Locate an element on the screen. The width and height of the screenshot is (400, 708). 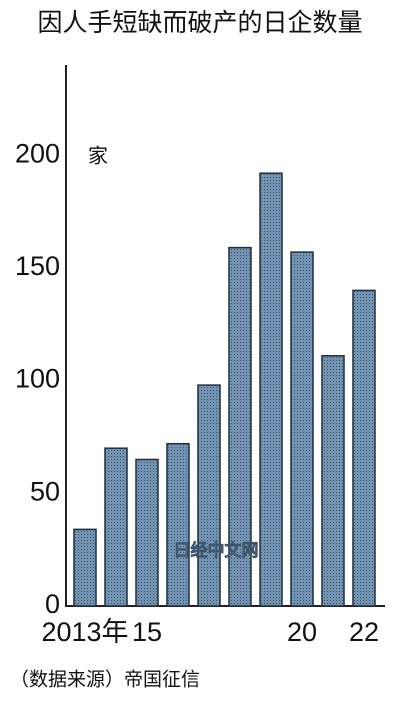
x-tick-label: 15 is located at coordinates (147, 632).